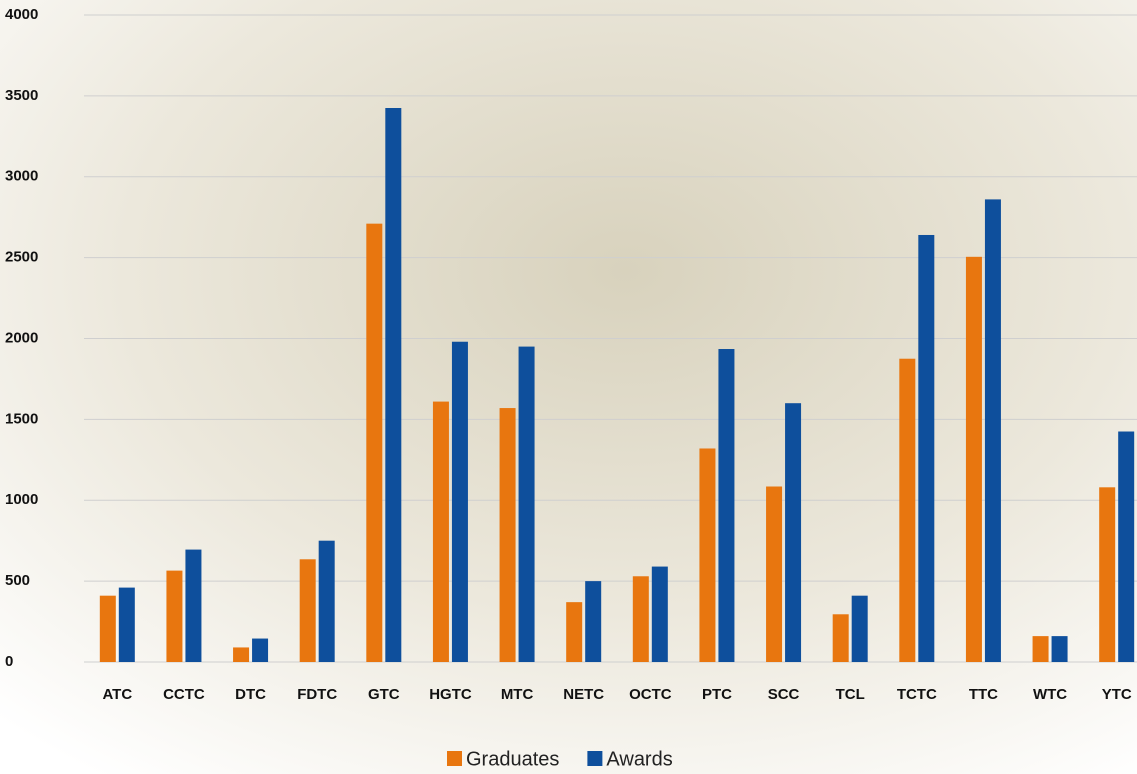 Image resolution: width=1137 pixels, height=774 pixels. Describe the element at coordinates (384, 694) in the screenshot. I see `x-tick-label: GTC` at that location.